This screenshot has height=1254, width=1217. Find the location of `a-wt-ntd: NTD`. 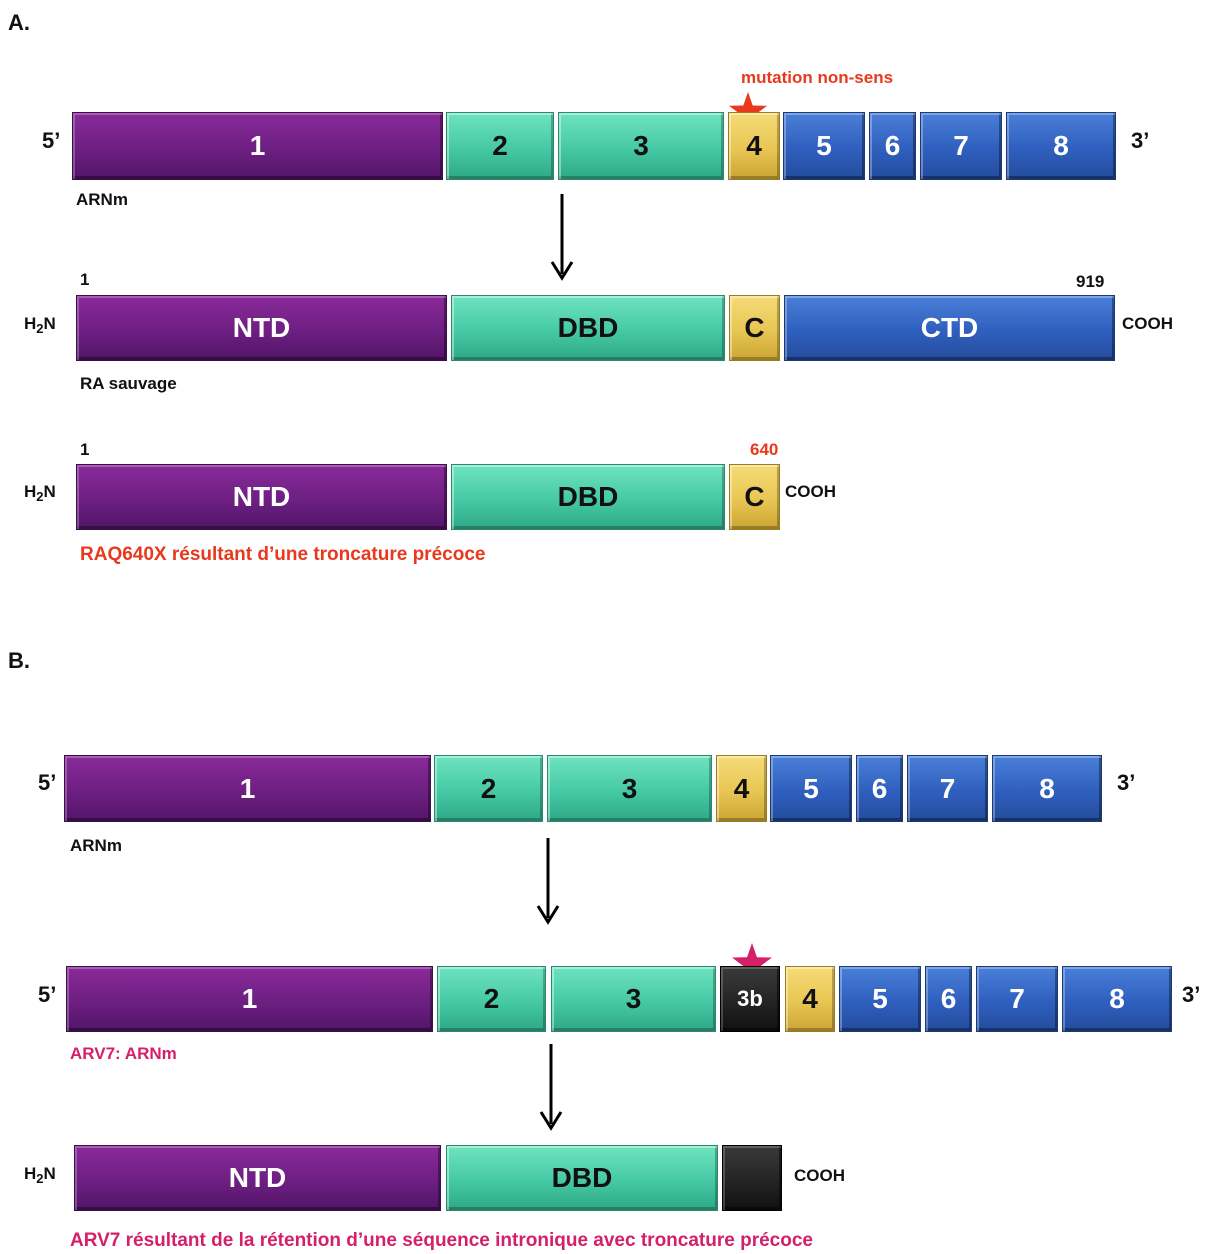

a-wt-ntd: NTD is located at coordinates (261, 328).